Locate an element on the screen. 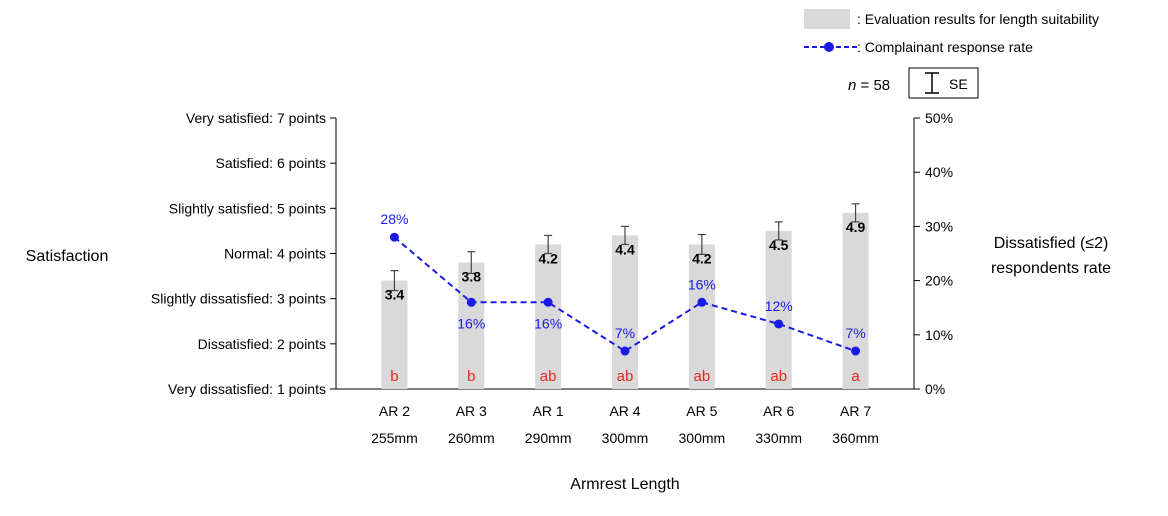 Image resolution: width=1168 pixels, height=516 pixels. bar-value-label: 3.4 is located at coordinates (395, 295).